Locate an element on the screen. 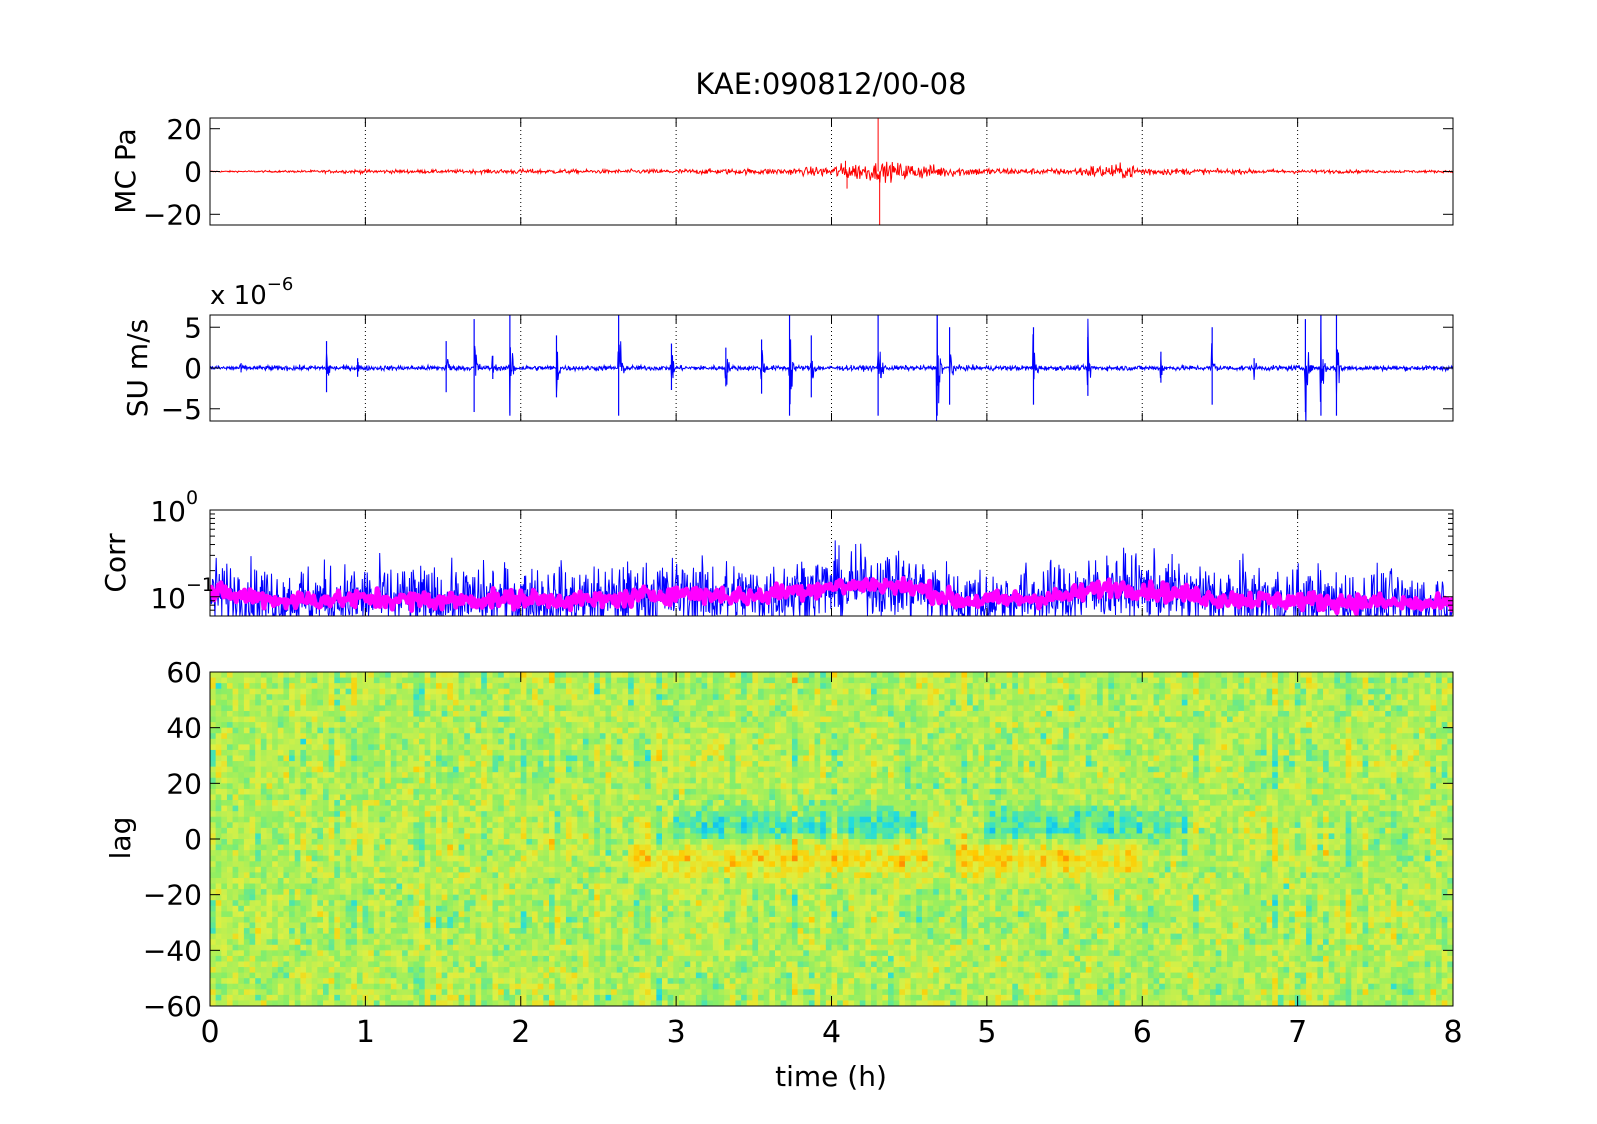  su-exponent-base: x 10 is located at coordinates (238, 296).